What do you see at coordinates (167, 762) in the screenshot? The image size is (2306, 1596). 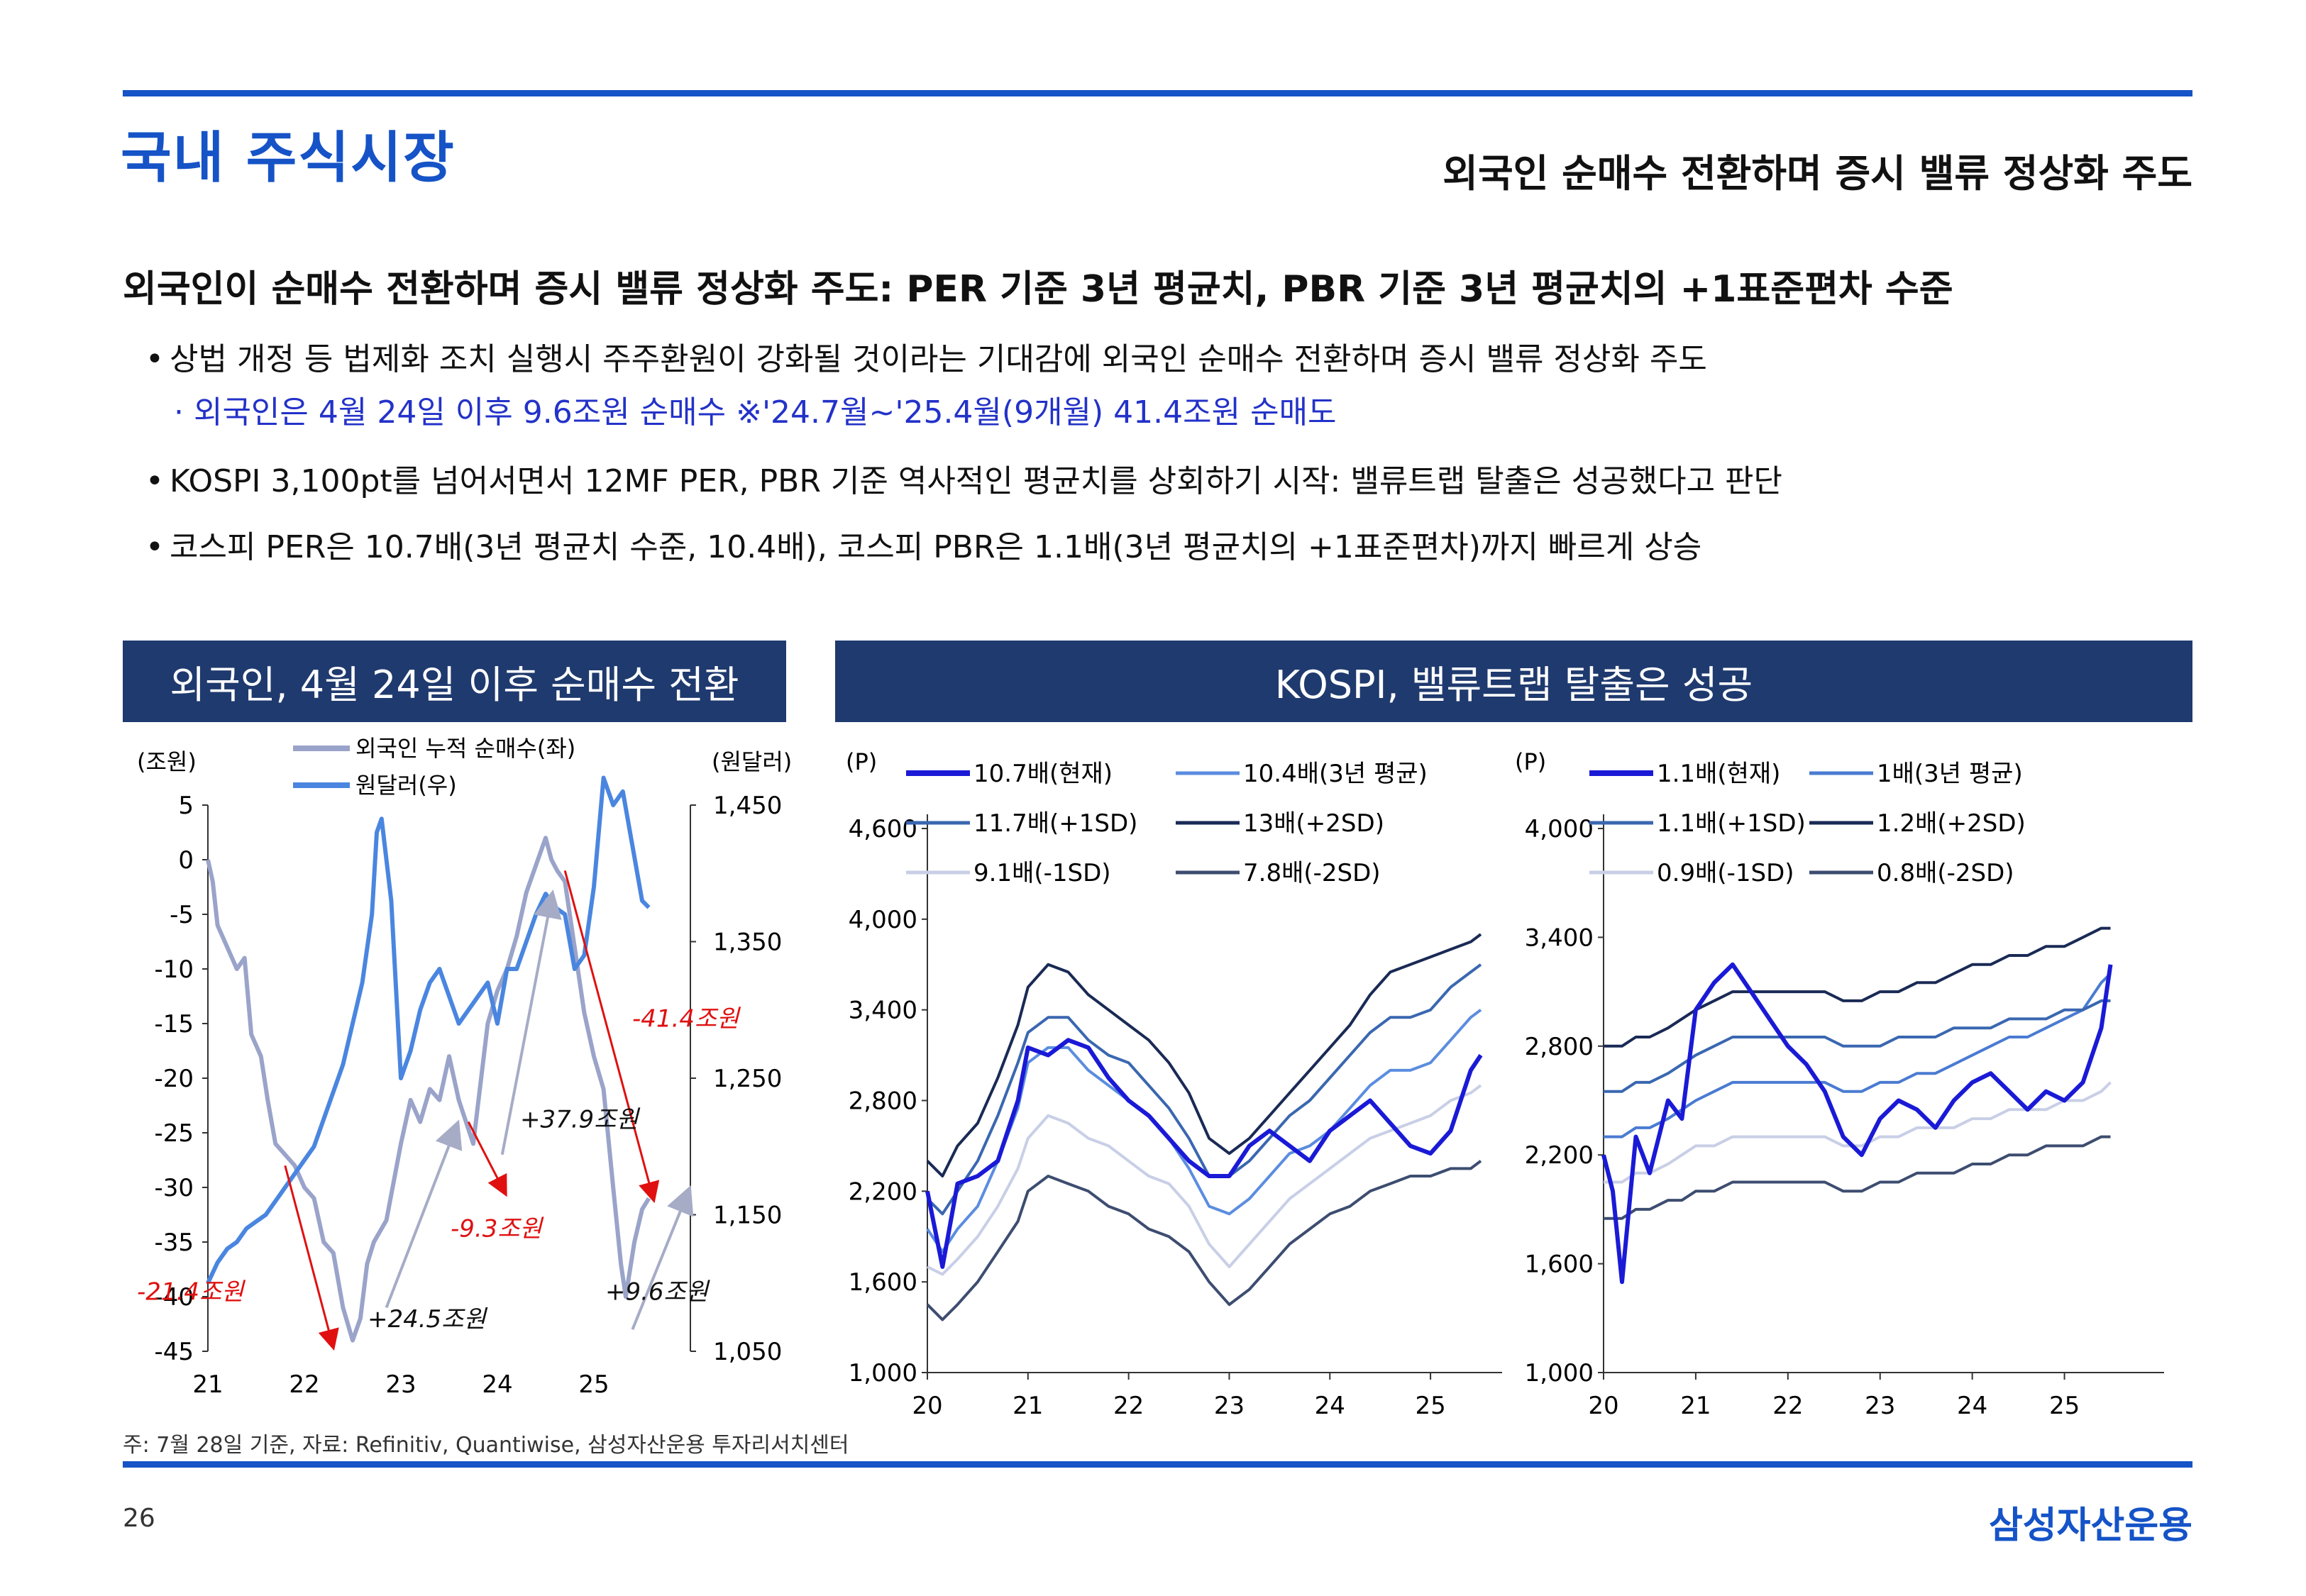 I see `left-y-label: (조원)` at bounding box center [167, 762].